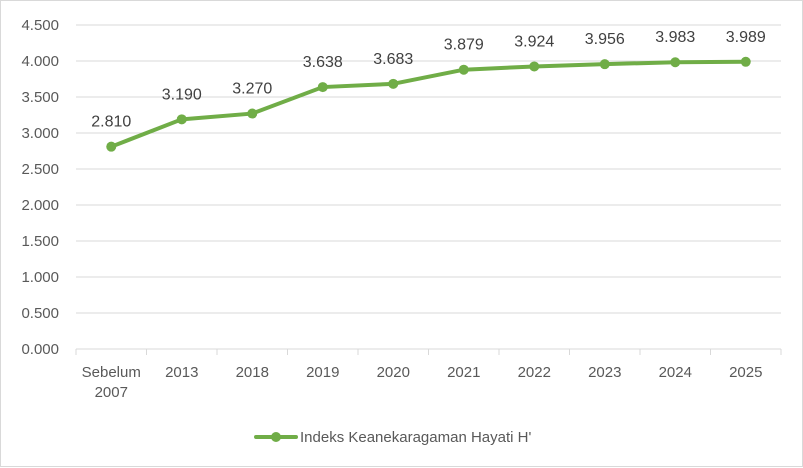 Image resolution: width=803 pixels, height=468 pixels. I want to click on x-tick-label: 2022, so click(534, 372).